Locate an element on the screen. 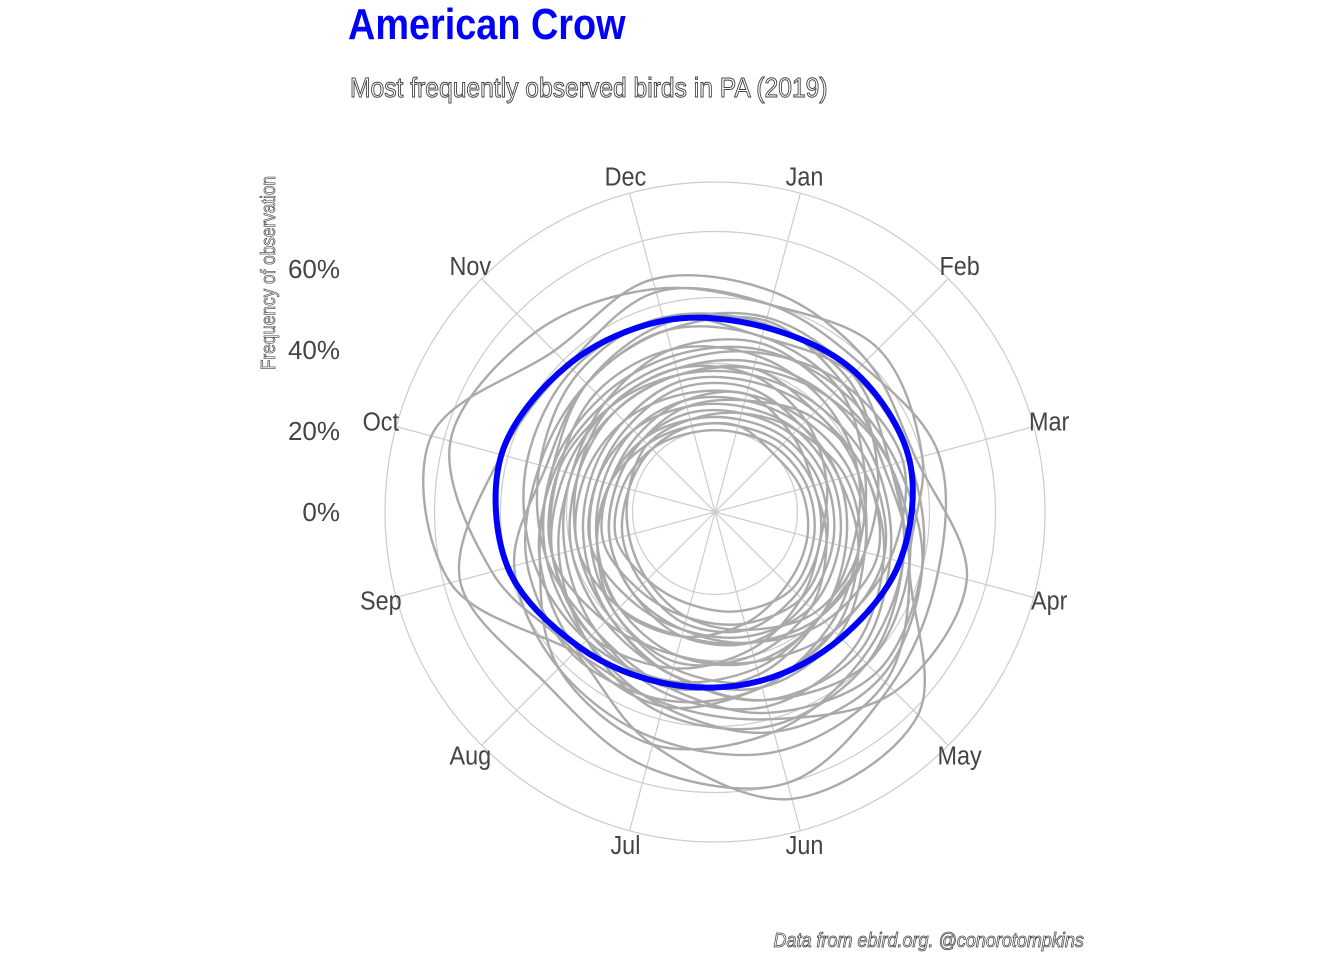 The height and width of the screenshot is (960, 1344). month-label: Aug is located at coordinates (471, 756).